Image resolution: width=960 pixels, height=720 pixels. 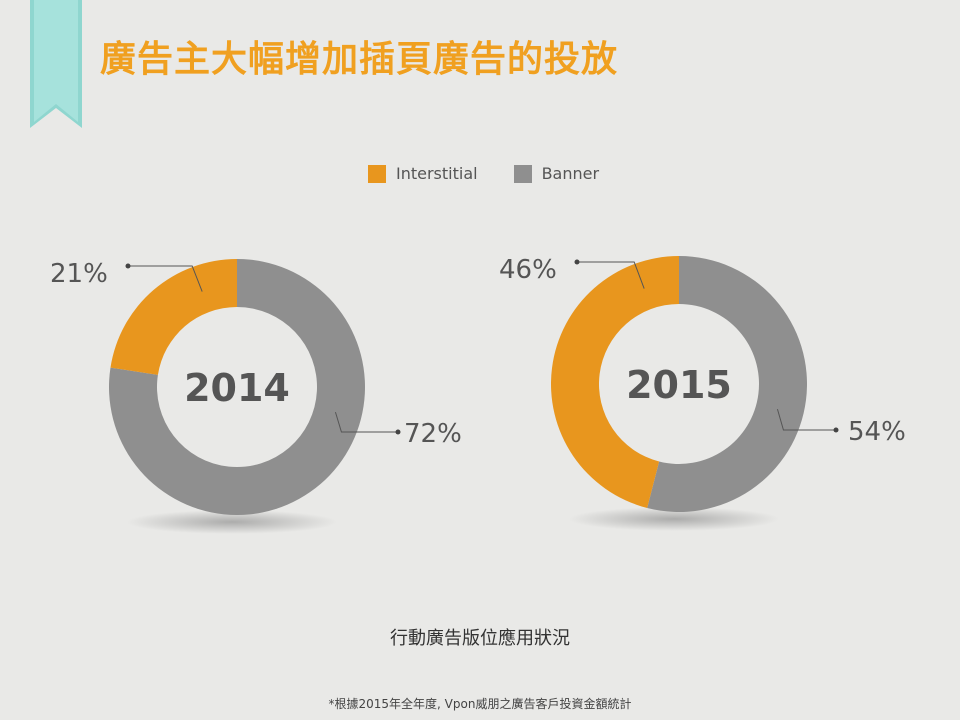 What do you see at coordinates (433, 434) in the screenshot?
I see `data-label-banner-2014: 72%` at bounding box center [433, 434].